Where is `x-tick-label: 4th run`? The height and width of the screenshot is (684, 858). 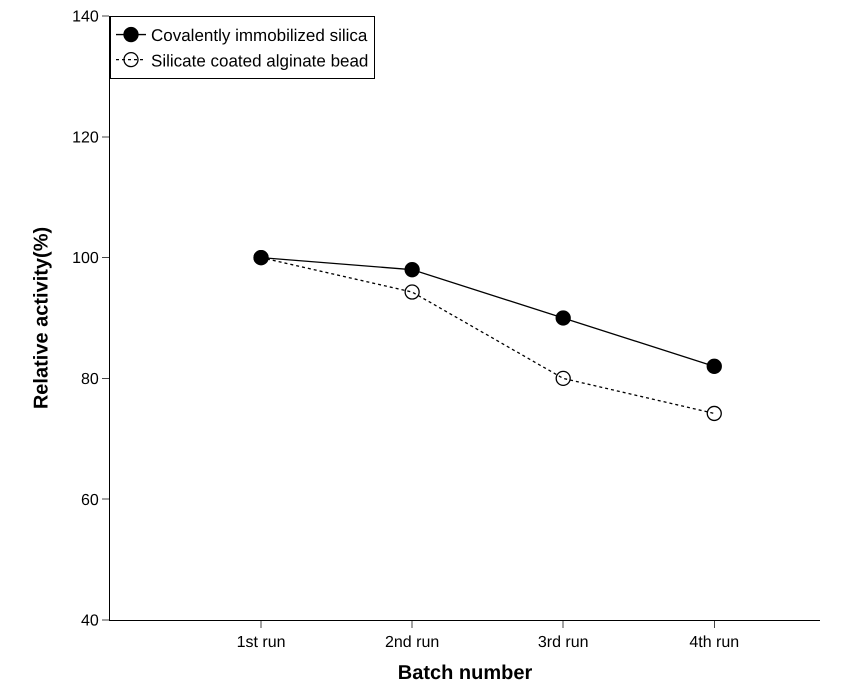
x-tick-label: 4th run is located at coordinates (714, 643).